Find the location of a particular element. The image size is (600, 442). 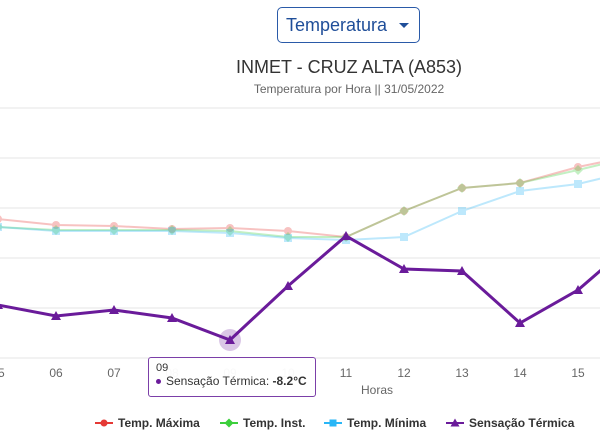

tooltip-category: 09 is located at coordinates (162, 368).